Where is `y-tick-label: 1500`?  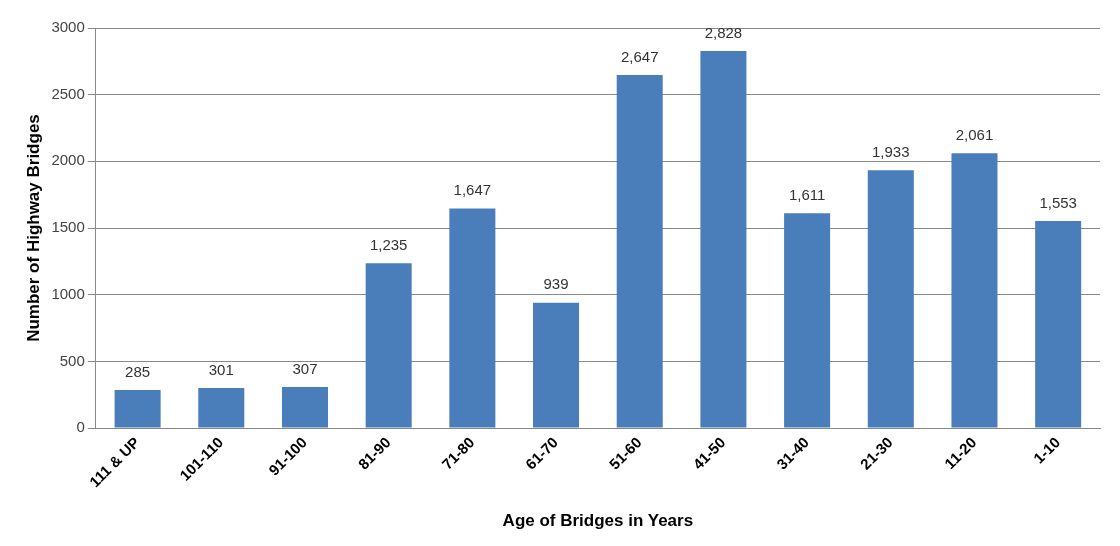 y-tick-label: 1500 is located at coordinates (68, 227).